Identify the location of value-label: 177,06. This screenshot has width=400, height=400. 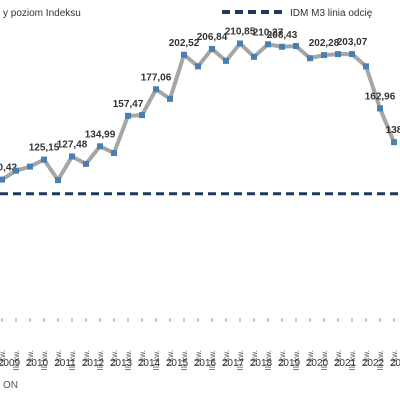
(156, 77).